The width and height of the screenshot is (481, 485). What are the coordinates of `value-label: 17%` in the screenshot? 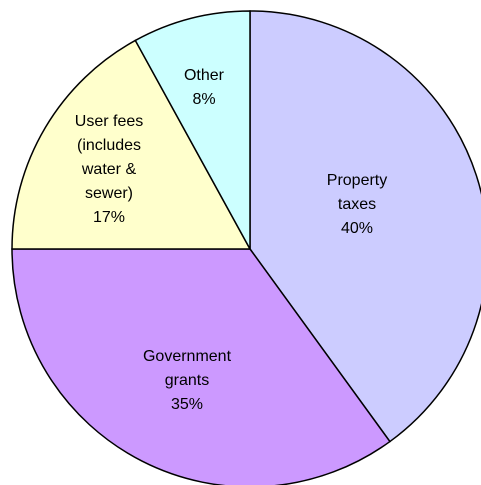 It's located at (109, 217).